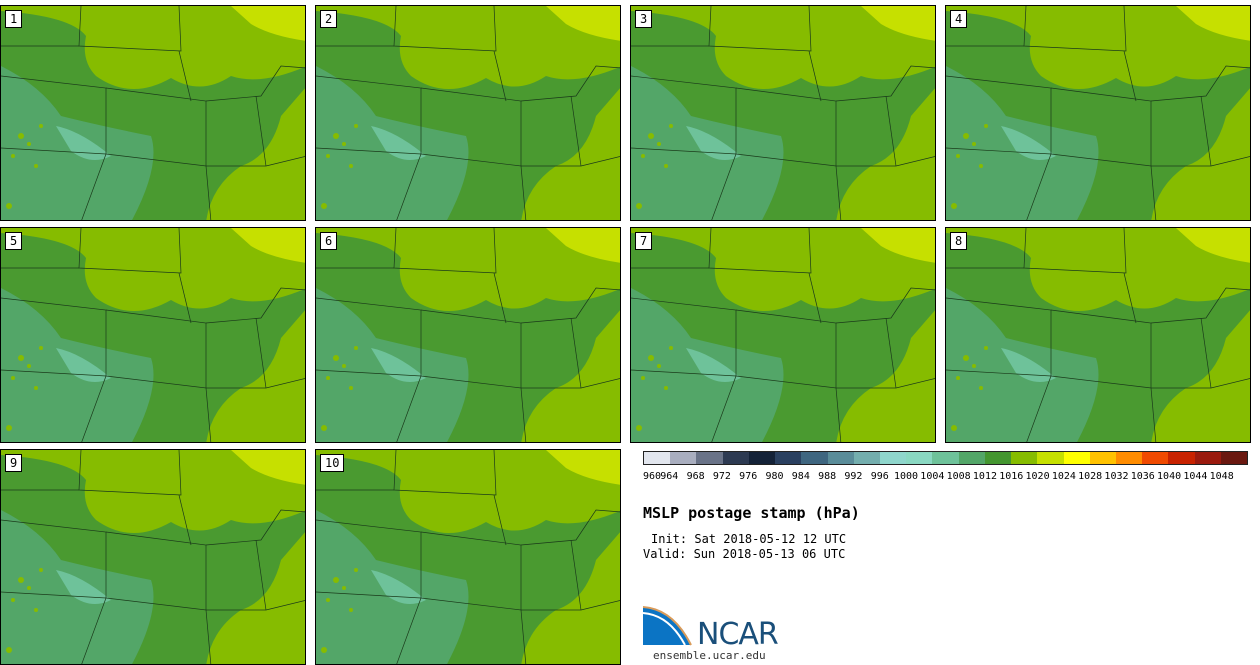 This screenshot has height=665, width=1260. I want to click on member-label: 8, so click(959, 241).